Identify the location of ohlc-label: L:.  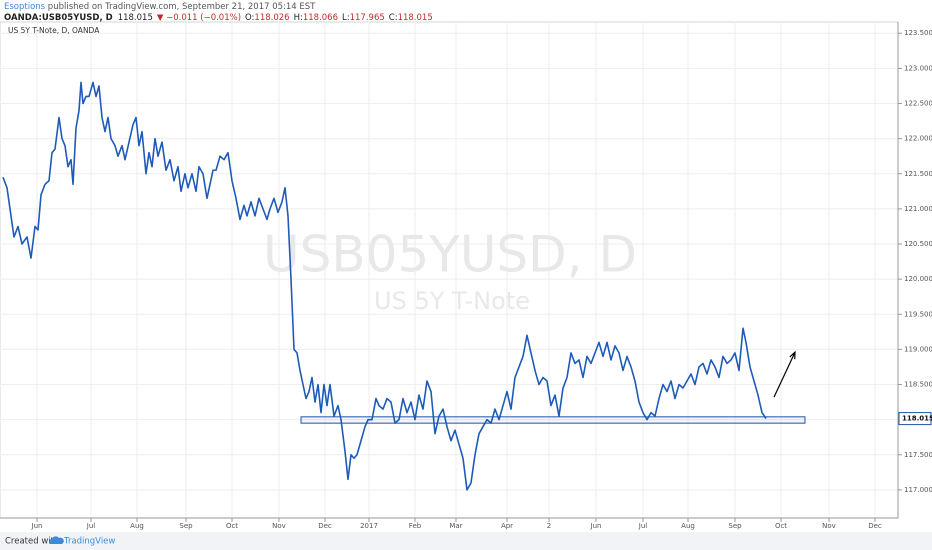
(346, 18).